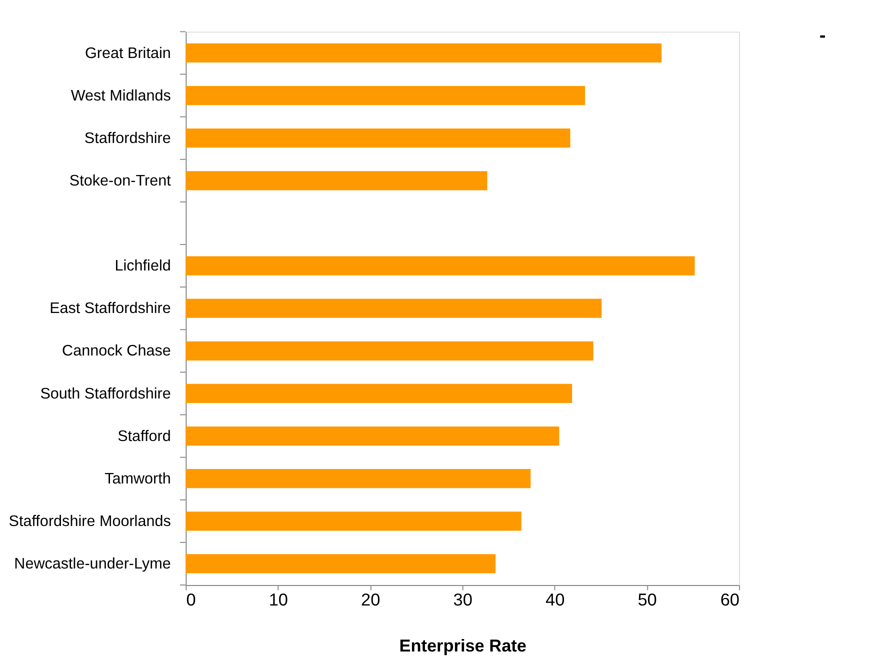 This screenshot has width=874, height=670. I want to click on x-tick-label: 50, so click(647, 600).